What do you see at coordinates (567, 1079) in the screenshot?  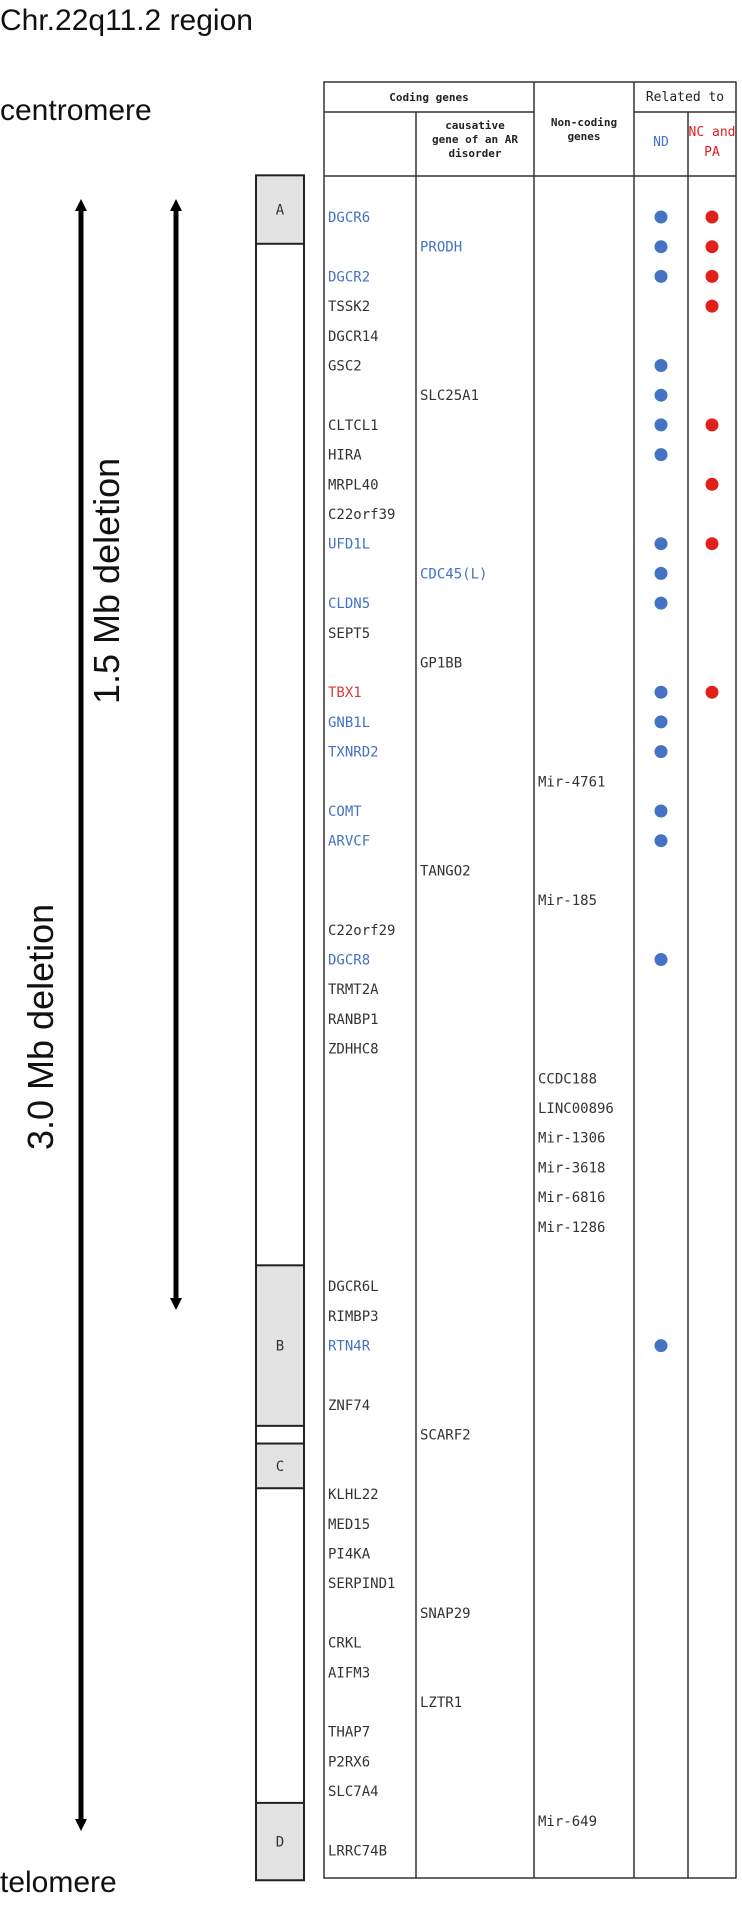 I see `gene-label: CCDC188` at bounding box center [567, 1079].